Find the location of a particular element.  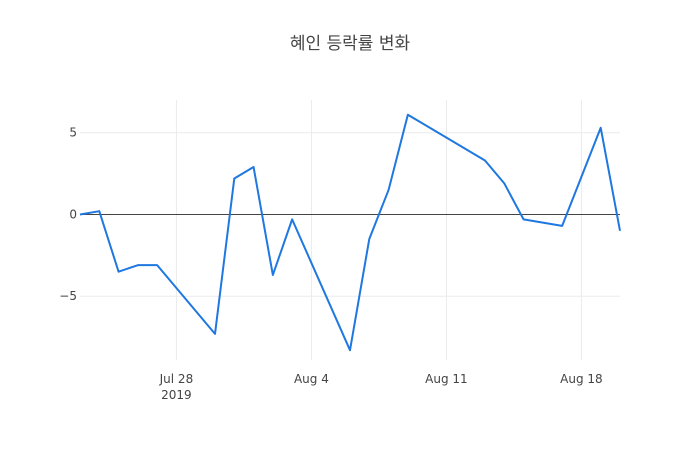

x-tick-label: Aug 11 is located at coordinates (446, 379).